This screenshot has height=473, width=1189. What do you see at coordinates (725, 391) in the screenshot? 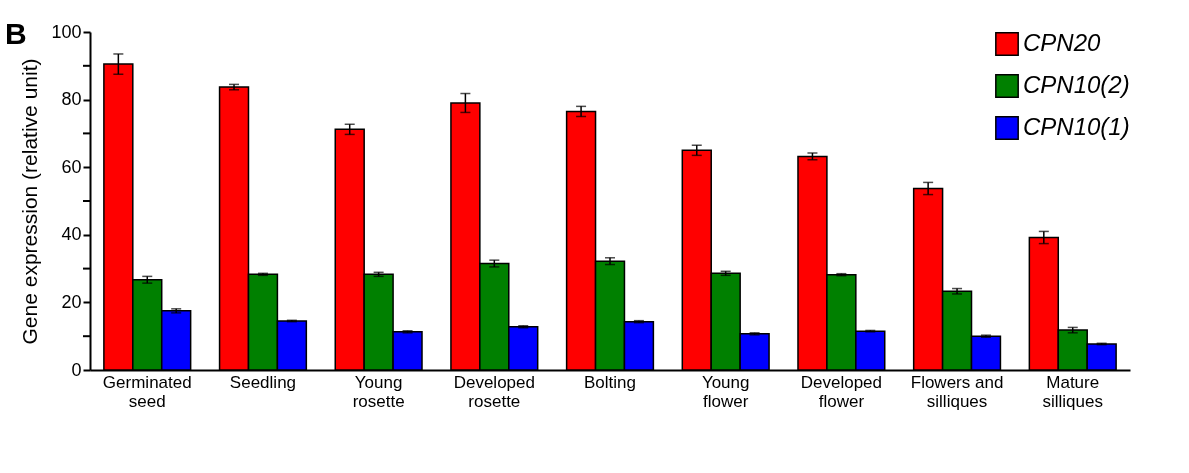
I see `x-tick-label: Young flower` at bounding box center [725, 391].